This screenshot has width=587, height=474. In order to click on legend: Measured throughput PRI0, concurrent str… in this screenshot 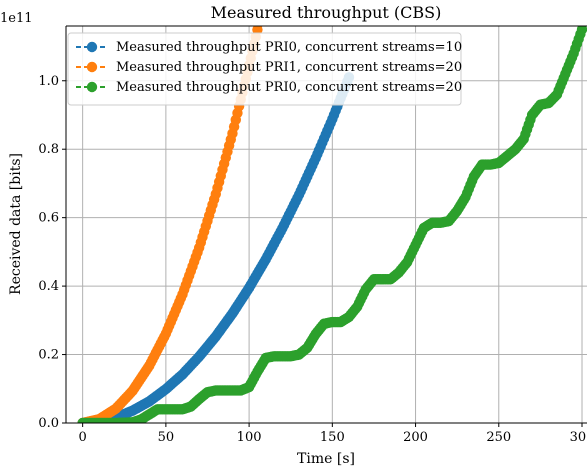, I will do `click(264, 69)`.